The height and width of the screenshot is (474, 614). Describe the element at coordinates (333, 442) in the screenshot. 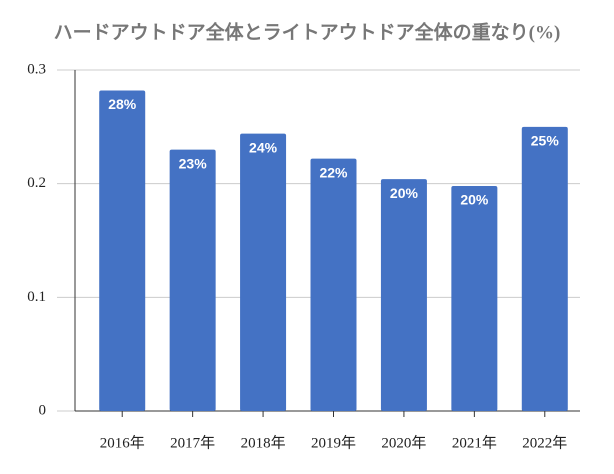

I see `x-tick-label: 2019年` at that location.